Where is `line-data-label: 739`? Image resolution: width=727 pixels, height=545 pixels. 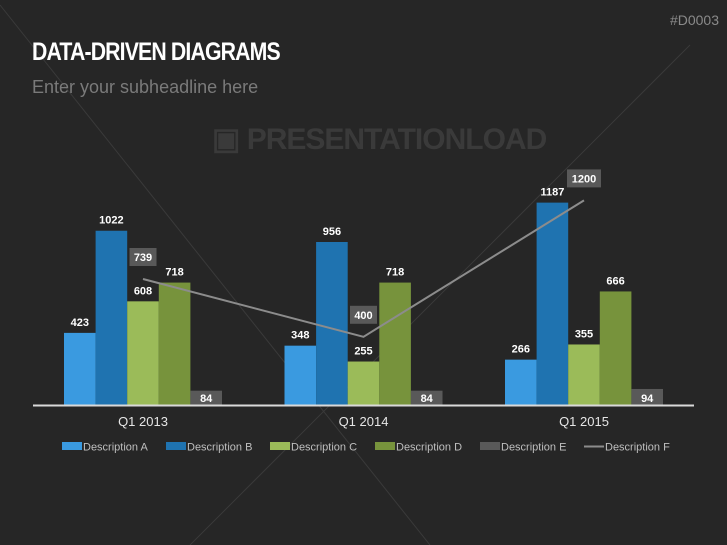 line-data-label: 739 is located at coordinates (143, 258).